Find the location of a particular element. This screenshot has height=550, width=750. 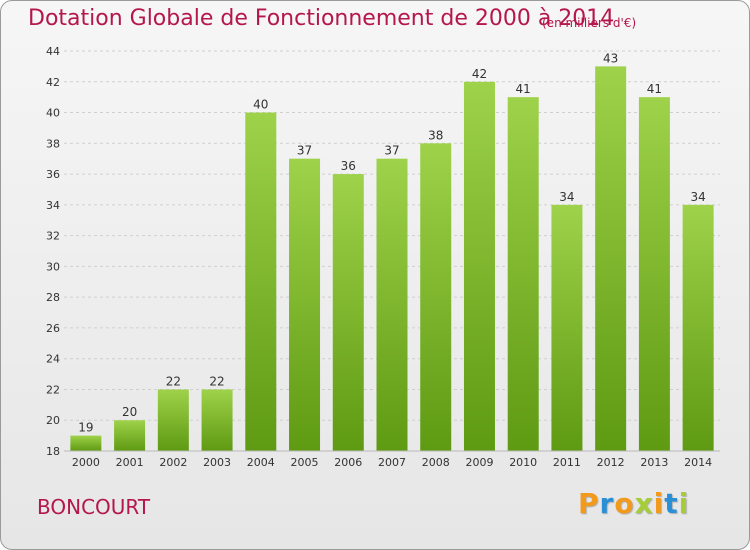

logo-letter: t is located at coordinates (671, 503).